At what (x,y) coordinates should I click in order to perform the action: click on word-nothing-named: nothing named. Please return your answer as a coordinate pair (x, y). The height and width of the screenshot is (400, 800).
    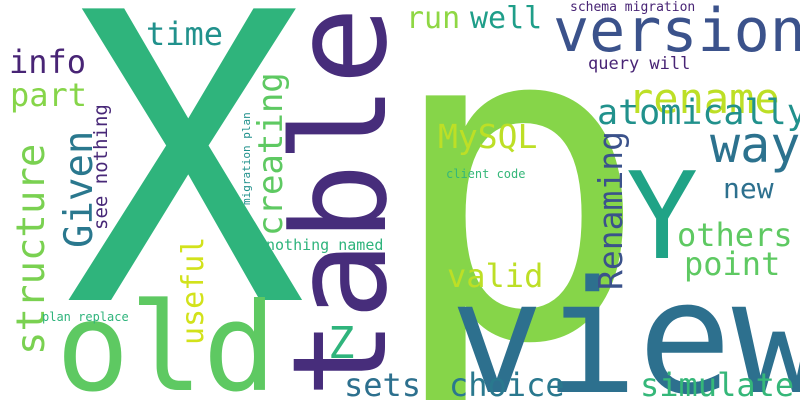
    Looking at the image, I should click on (324, 245).